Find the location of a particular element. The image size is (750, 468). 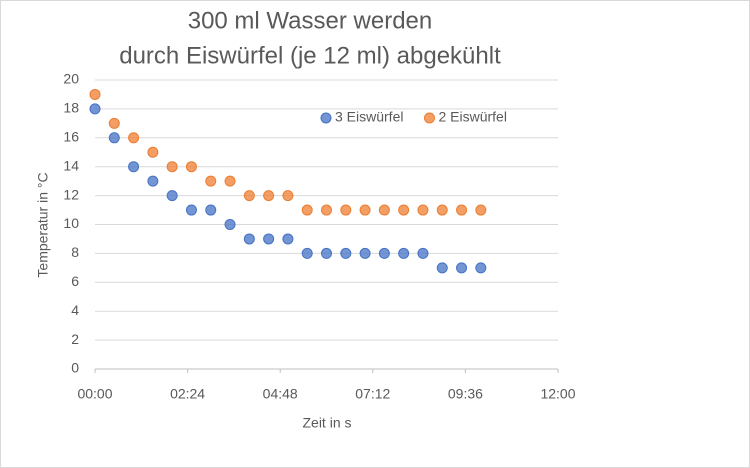

y-tick-label: 12 is located at coordinates (71, 194).